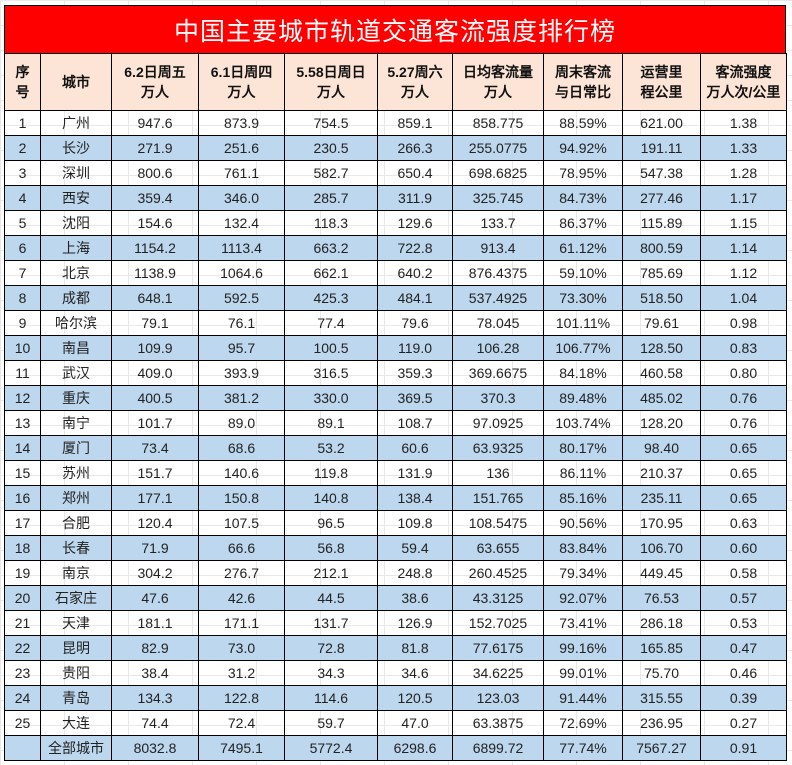 Image resolution: width=792 pixels, height=765 pixels. What do you see at coordinates (155, 648) in the screenshot?
I see `jun2-fri-cell: 82.9` at bounding box center [155, 648].